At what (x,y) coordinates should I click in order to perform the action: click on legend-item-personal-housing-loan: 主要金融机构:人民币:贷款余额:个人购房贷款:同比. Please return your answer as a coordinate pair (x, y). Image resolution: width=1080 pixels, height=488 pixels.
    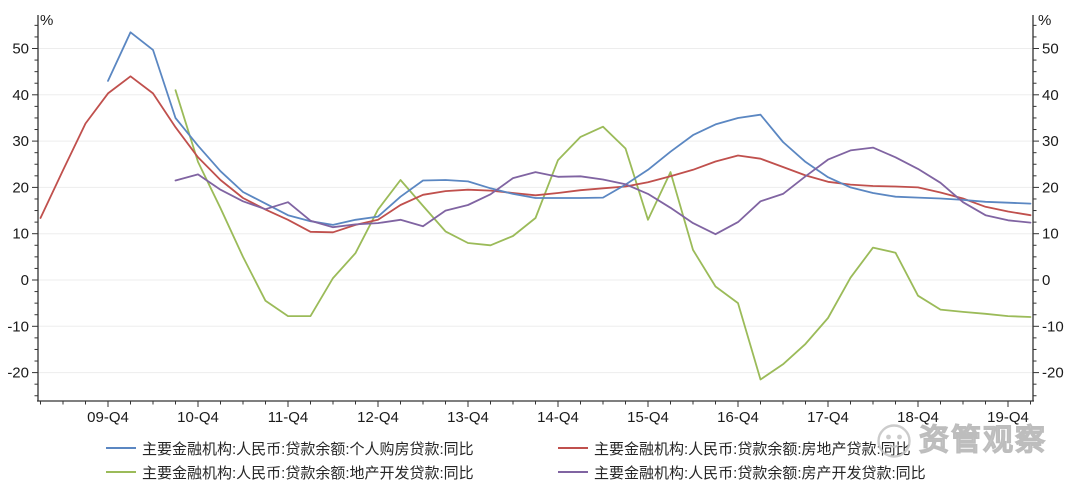
    Looking at the image, I should click on (332, 448).